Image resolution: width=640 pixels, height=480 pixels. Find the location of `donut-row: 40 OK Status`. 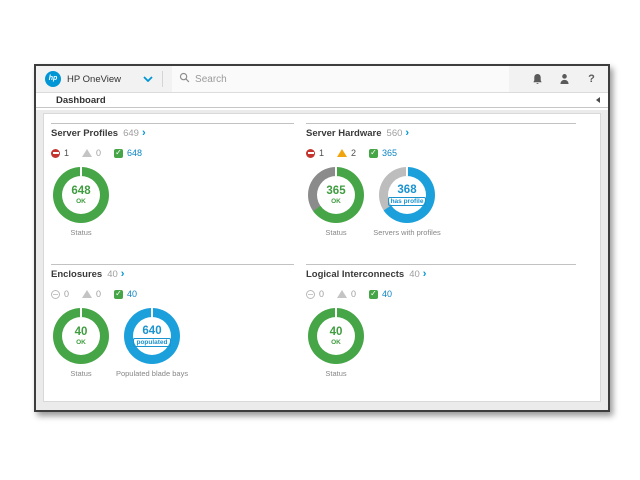

donut-row: 40 OK Status is located at coordinates (441, 343).